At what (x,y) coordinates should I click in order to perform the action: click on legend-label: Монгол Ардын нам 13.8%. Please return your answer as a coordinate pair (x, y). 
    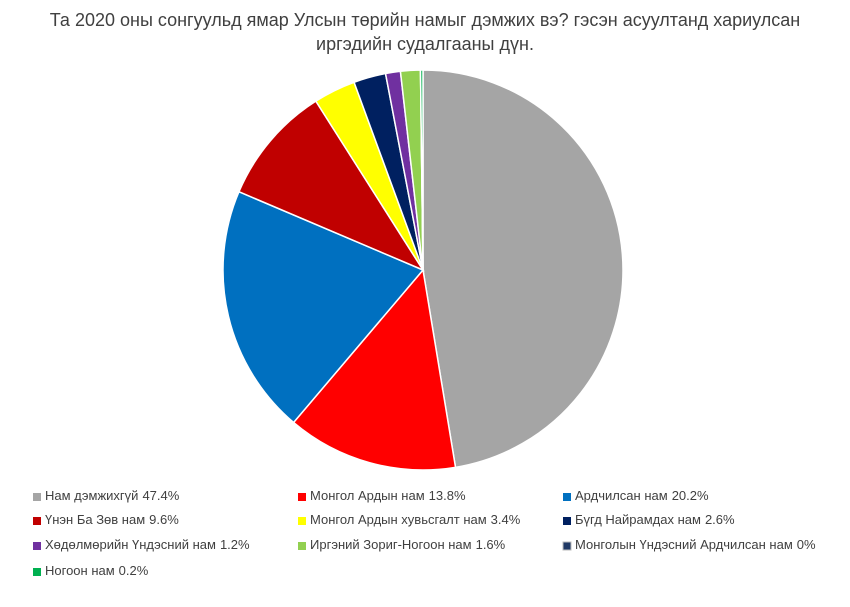
    Looking at the image, I should click on (388, 495).